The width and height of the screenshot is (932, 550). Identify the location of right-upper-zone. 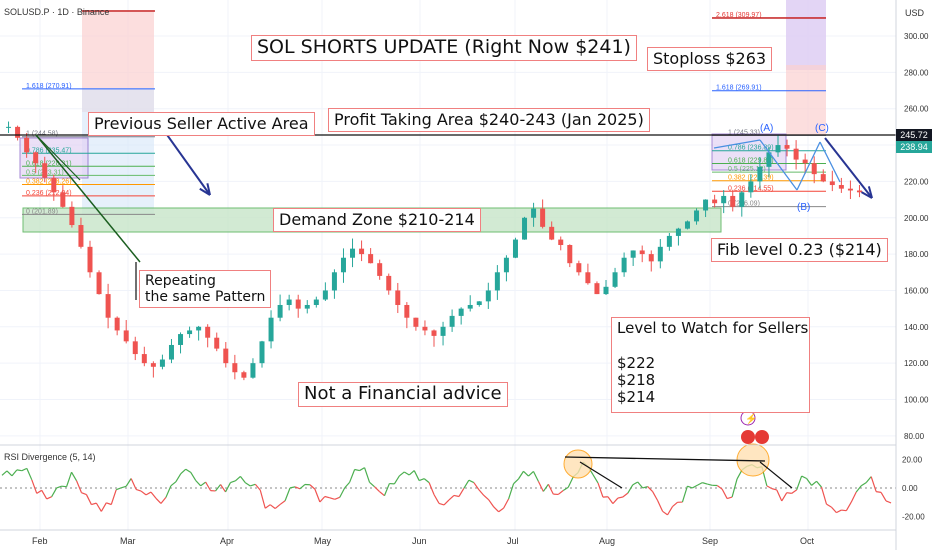
(806, 35).